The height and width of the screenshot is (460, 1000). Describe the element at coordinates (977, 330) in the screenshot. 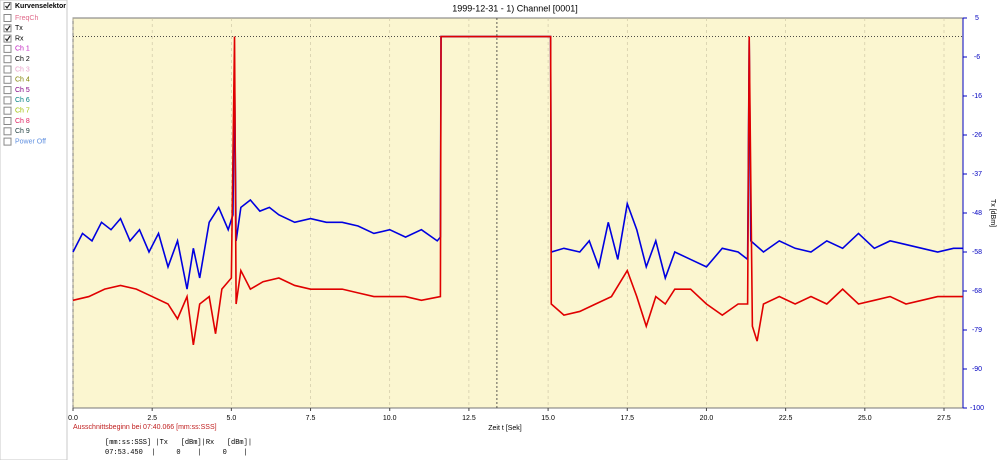

I see `y-tick-label: -79` at that location.